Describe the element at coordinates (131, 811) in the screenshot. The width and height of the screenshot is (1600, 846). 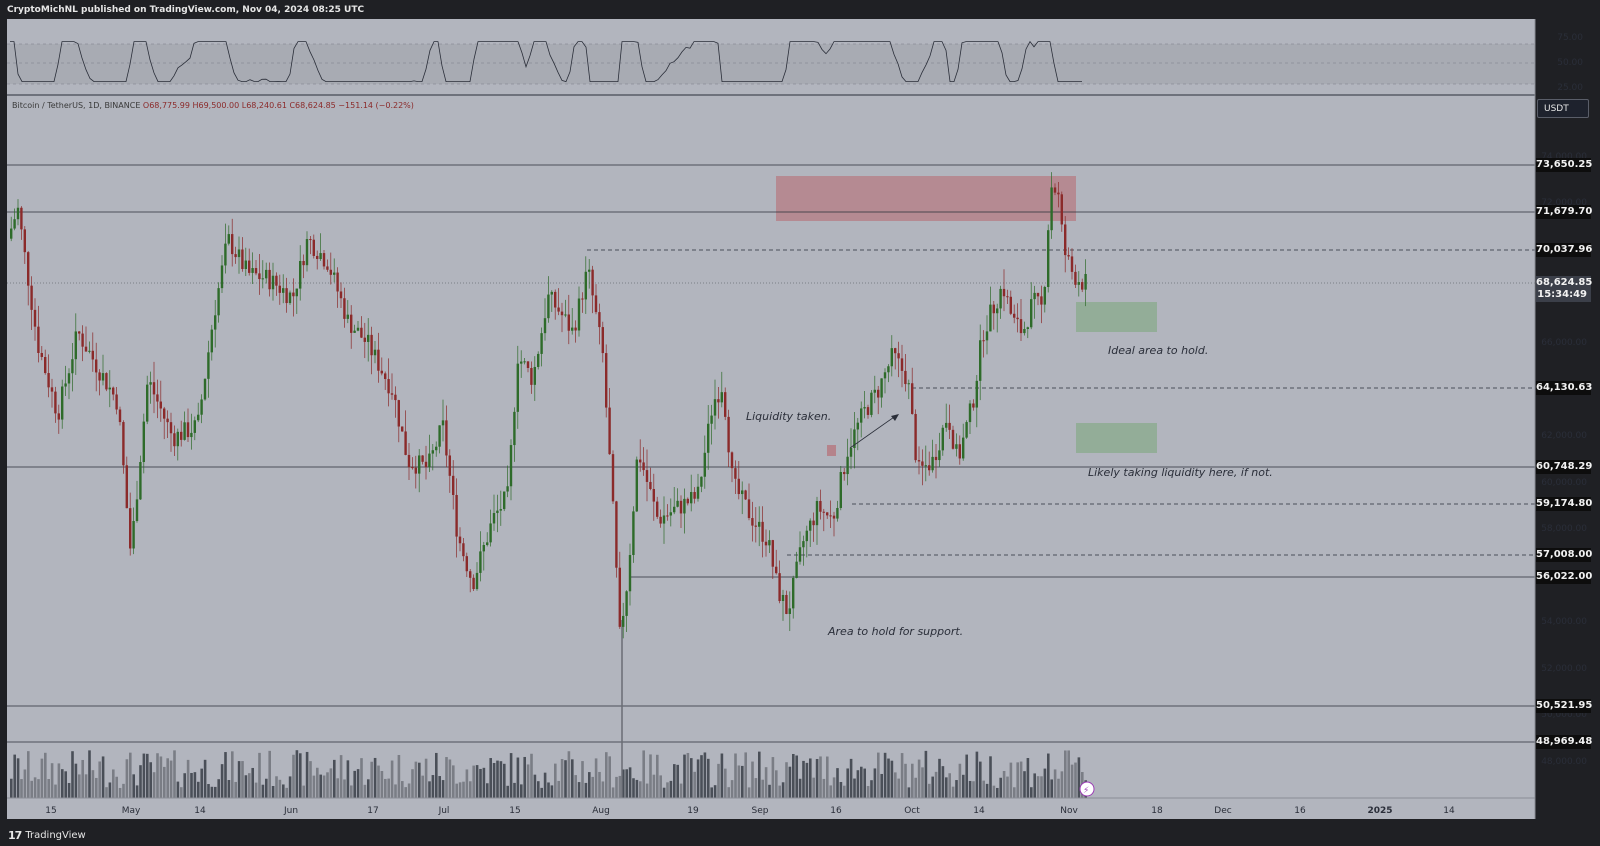
I see `time-label: May` at that location.